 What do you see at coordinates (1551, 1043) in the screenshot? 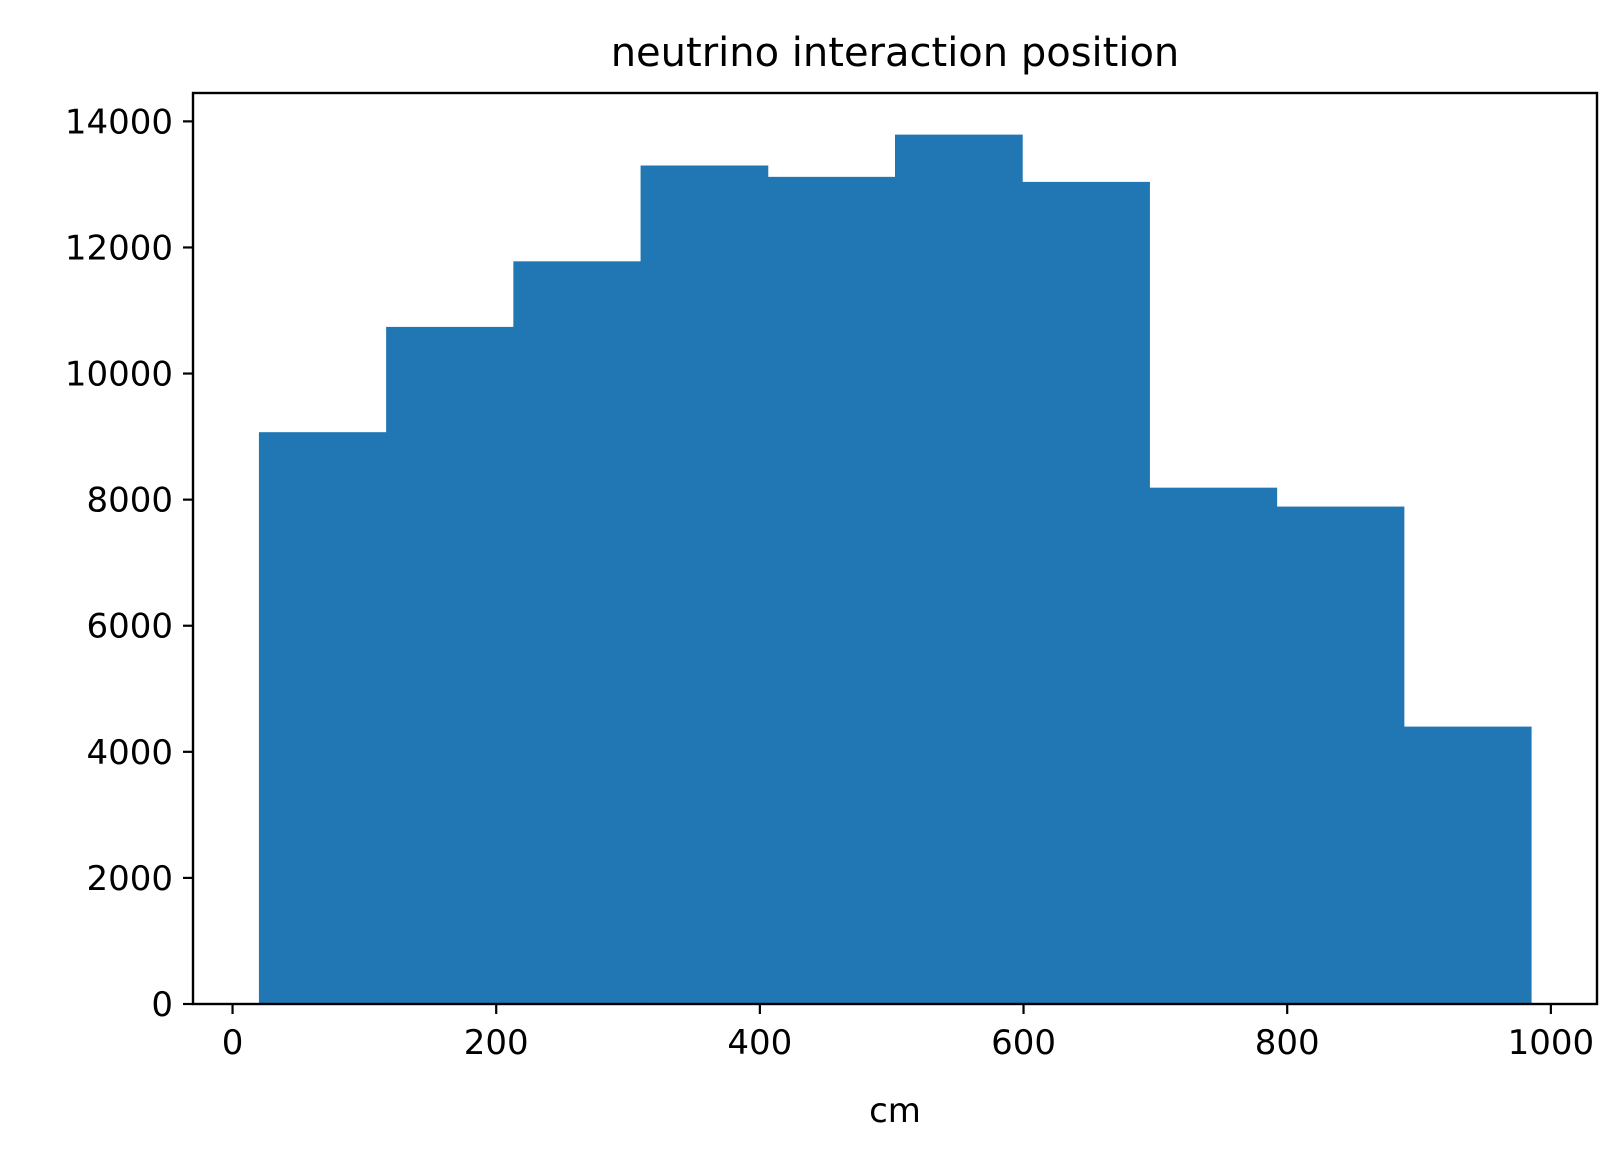
I see `x-tick-label: 1000` at bounding box center [1551, 1043].